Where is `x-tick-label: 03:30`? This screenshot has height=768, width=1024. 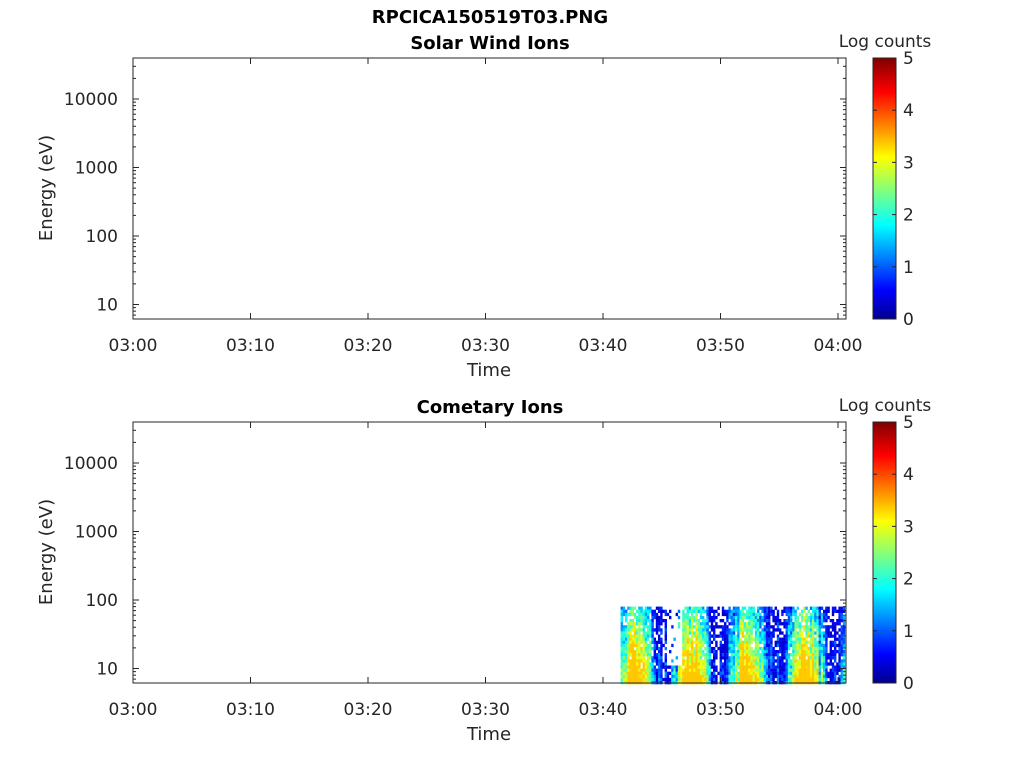
x-tick-label: 03:30 is located at coordinates (485, 346).